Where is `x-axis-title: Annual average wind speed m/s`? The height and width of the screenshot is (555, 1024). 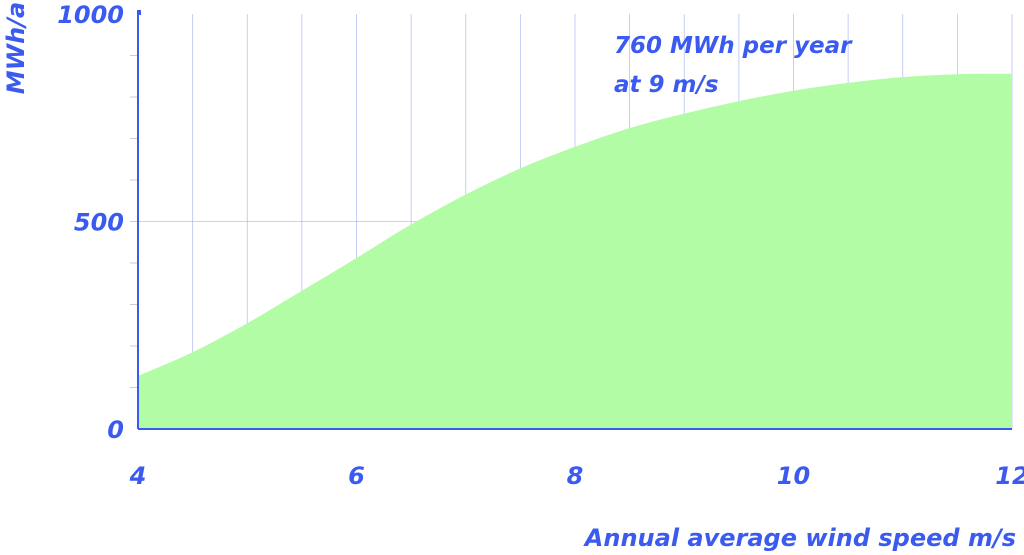 x-axis-title: Annual average wind speed m/s is located at coordinates (799, 538).